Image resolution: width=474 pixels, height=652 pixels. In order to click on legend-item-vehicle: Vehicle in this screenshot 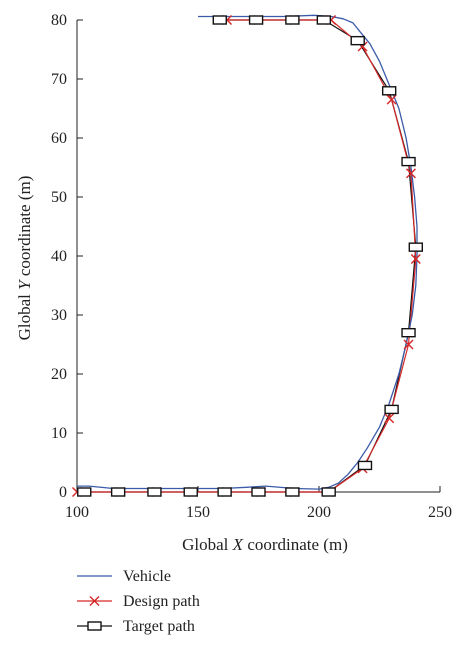, I will do `click(124, 576)`.